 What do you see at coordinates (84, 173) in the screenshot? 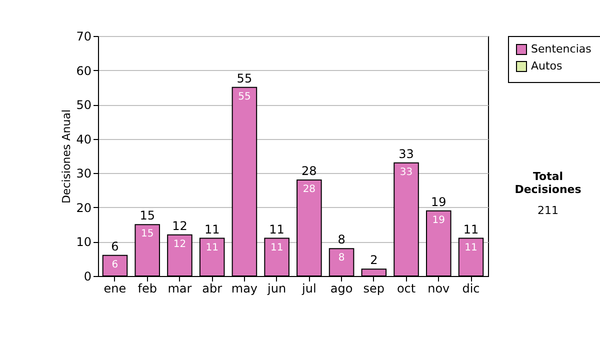
I see `y-tick-label: 30` at bounding box center [84, 173].